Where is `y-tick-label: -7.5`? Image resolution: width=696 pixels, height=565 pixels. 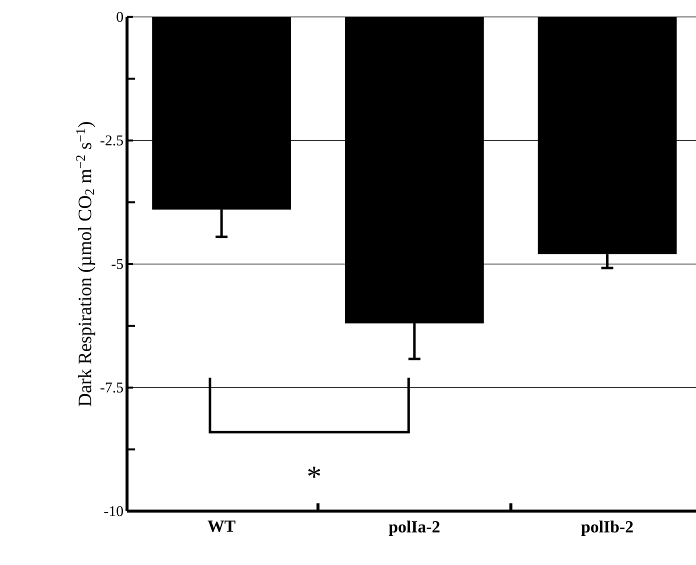
y-tick-label: -7.5 is located at coordinates (111, 387).